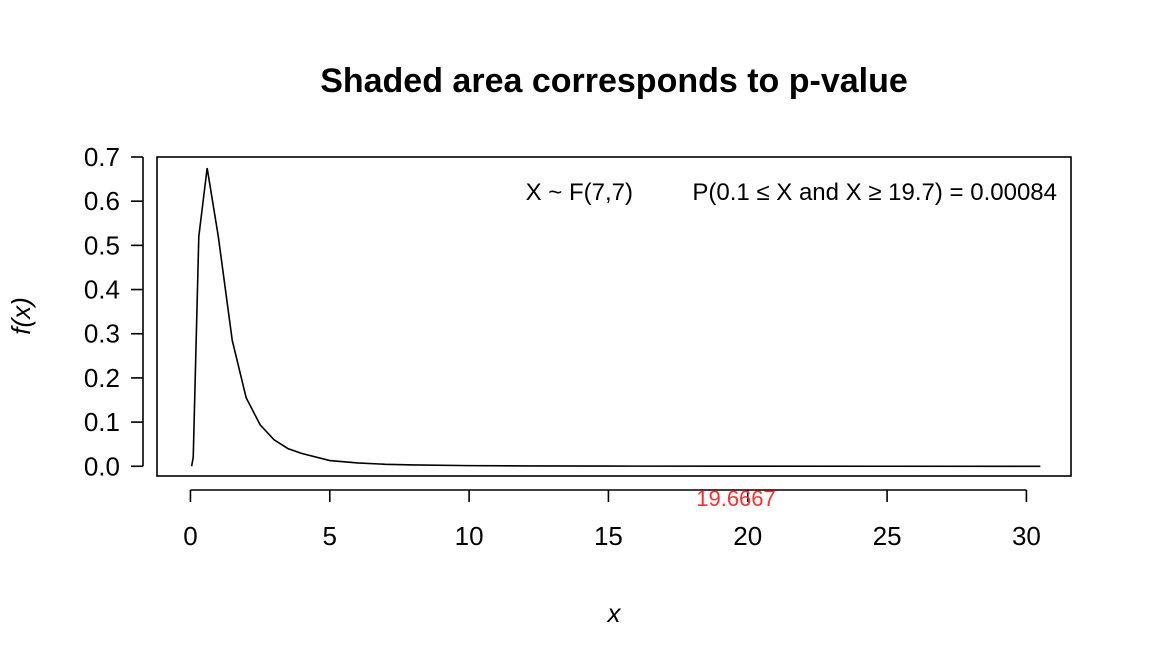 The height and width of the screenshot is (672, 1152). I want to click on x-axis: 0 5 10 15 20 25 30, so click(612, 520).